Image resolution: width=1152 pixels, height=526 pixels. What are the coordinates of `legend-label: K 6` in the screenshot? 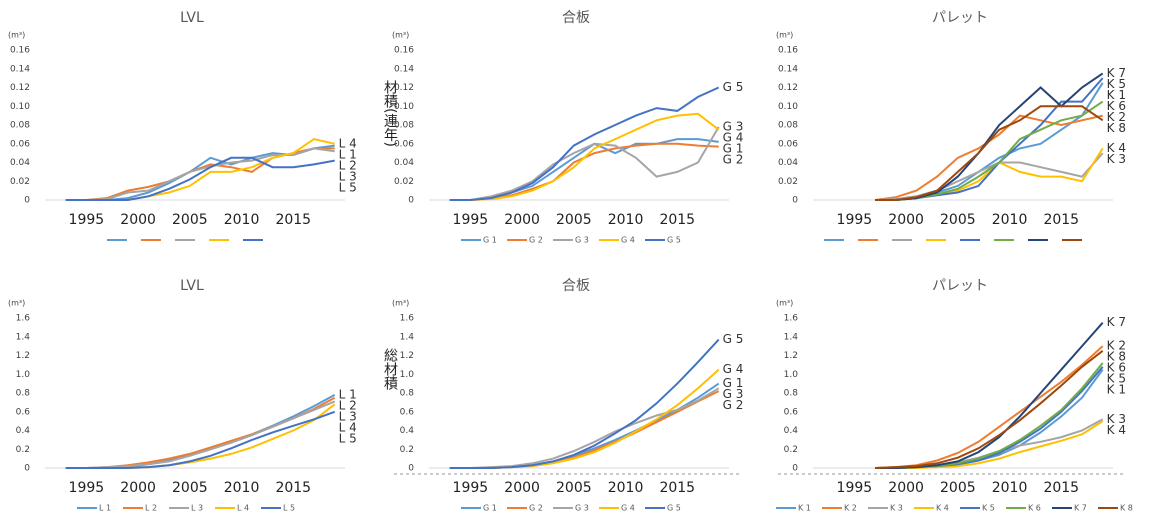 It's located at (1034, 508).